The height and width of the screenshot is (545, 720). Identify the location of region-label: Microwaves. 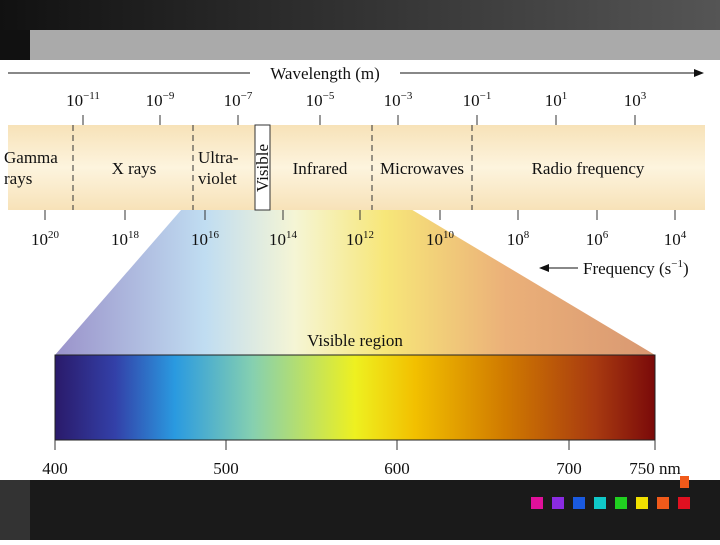
(422, 168).